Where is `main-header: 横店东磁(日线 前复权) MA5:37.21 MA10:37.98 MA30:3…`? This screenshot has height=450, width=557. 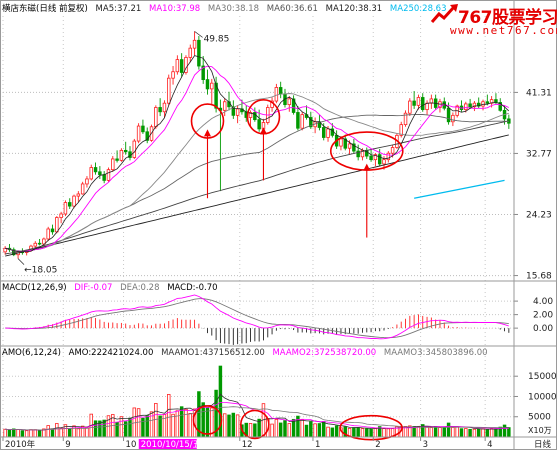 main-header: 横店东磁(日线 前复权) MA5:37.21 MA10:37.98 MA30:3… is located at coordinates (227, 9).